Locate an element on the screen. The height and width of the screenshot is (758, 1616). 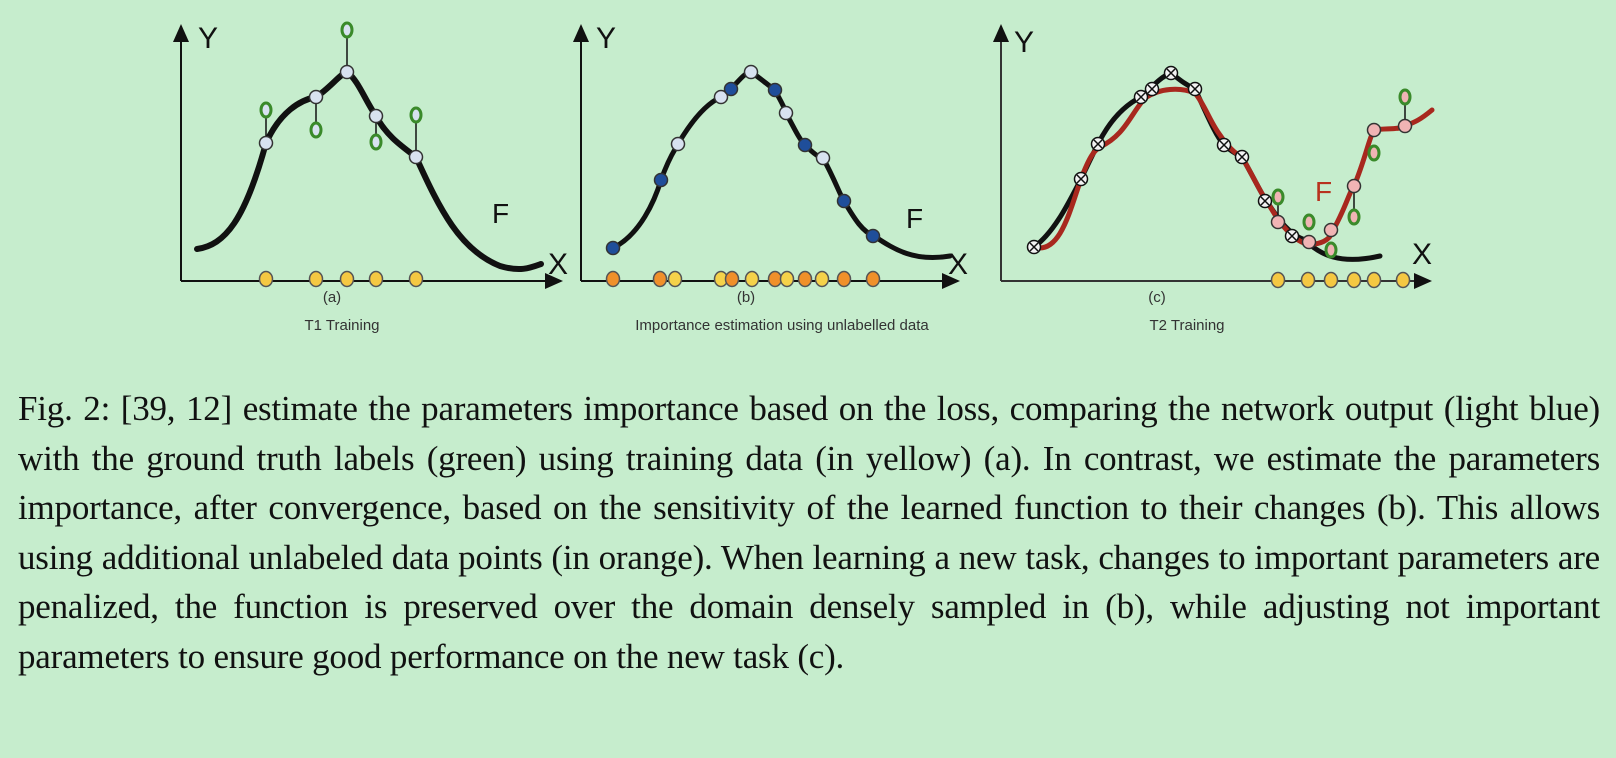
network-outputs is located at coordinates (341, 114).